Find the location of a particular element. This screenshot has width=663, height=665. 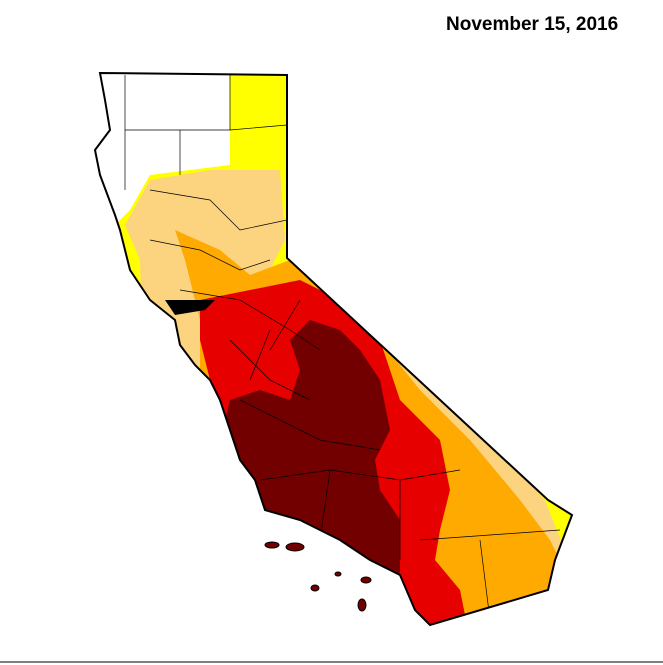

no-drought is located at coordinates (162, 149).